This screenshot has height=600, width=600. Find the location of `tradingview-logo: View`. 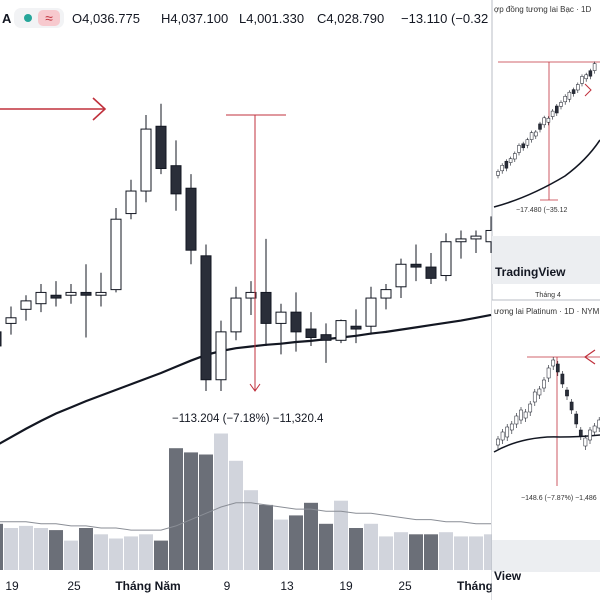

tradingview-logo: View is located at coordinates (508, 576).